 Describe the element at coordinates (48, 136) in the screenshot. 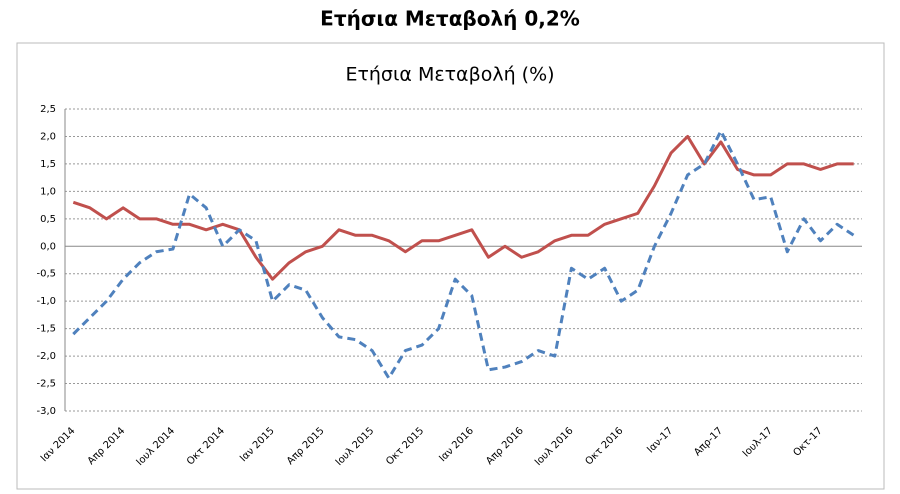

I see `y-tick-label: 2,0` at that location.